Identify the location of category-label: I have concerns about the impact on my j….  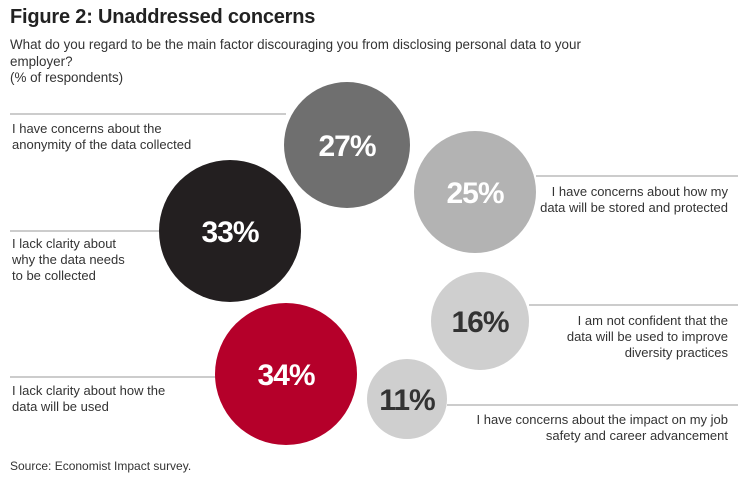
(603, 427).